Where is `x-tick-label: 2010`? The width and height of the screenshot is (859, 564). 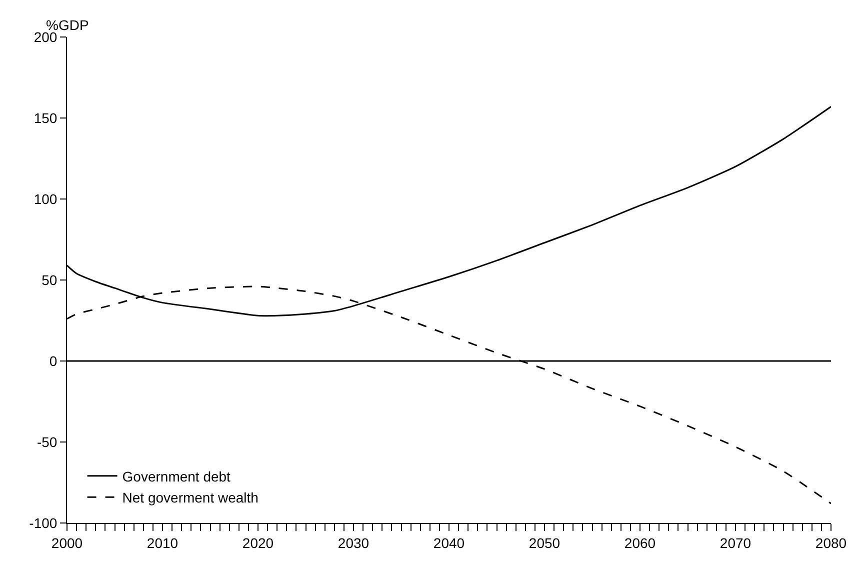
x-tick-label: 2010 is located at coordinates (162, 542).